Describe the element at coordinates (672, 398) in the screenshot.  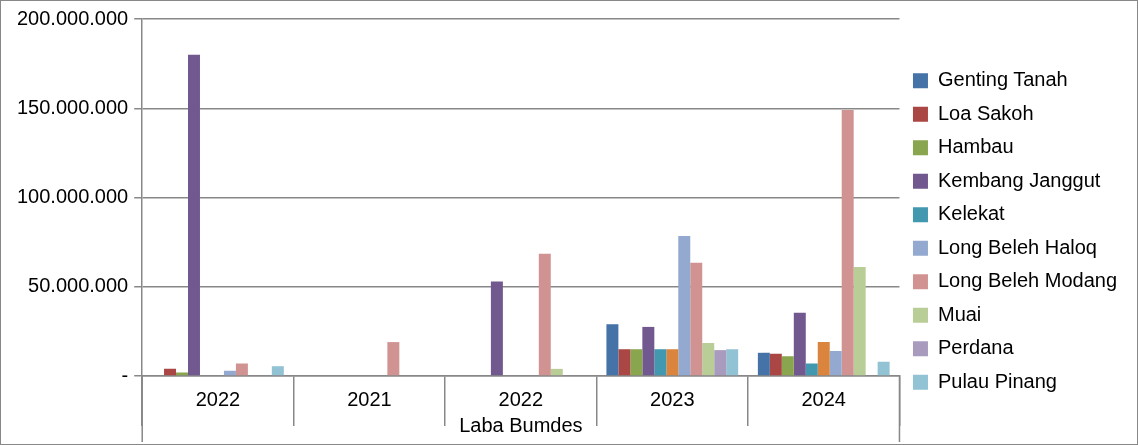
I see `x-tick-label: 2023` at that location.